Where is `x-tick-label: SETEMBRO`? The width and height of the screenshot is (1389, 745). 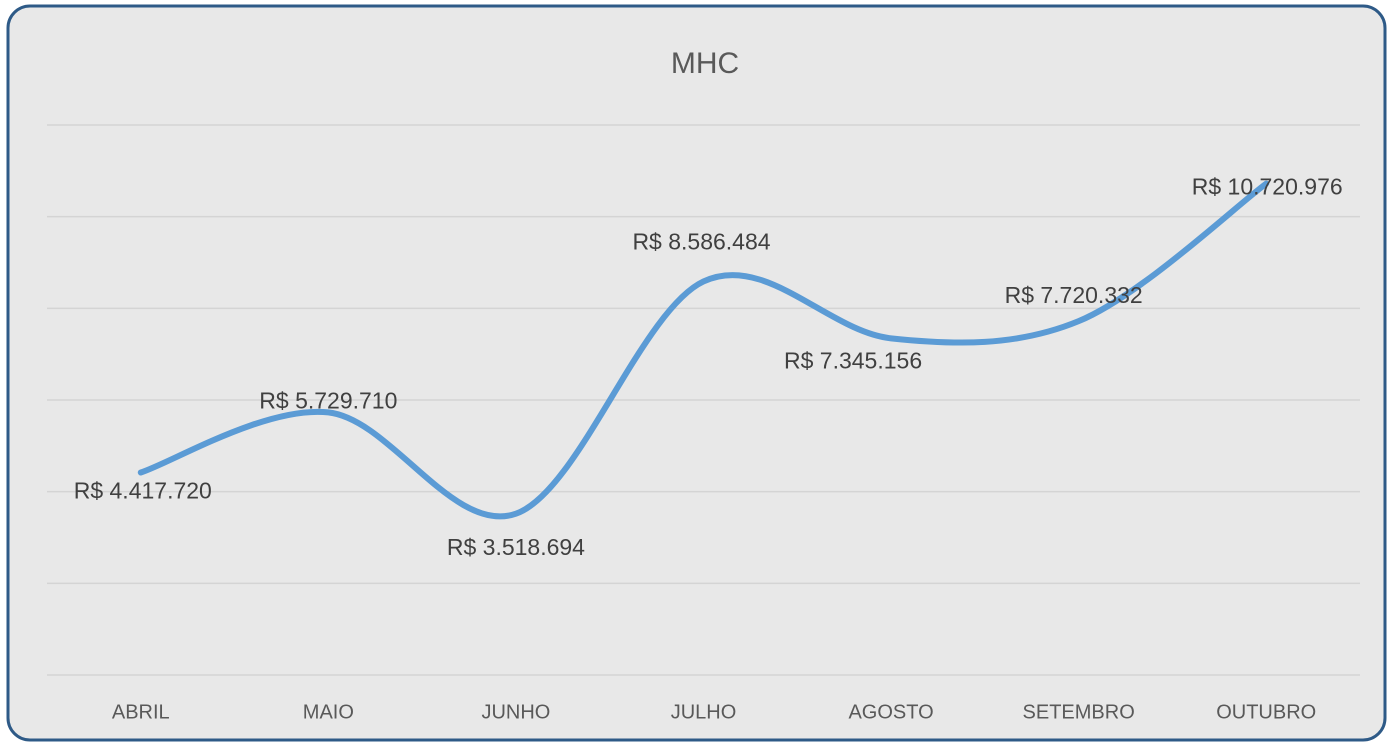
x-tick-label: SETEMBRO is located at coordinates (1079, 712).